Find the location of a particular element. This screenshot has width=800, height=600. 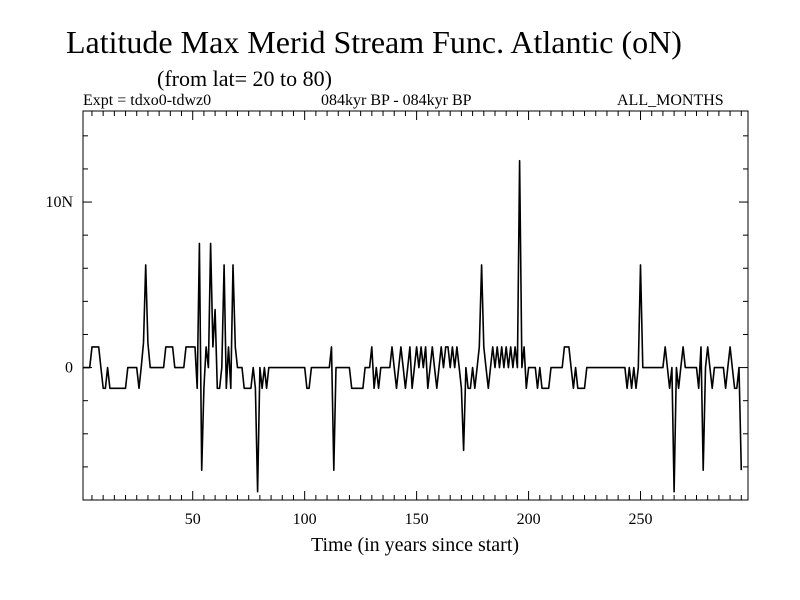

y-tick-label: 0 is located at coordinates (69, 368).